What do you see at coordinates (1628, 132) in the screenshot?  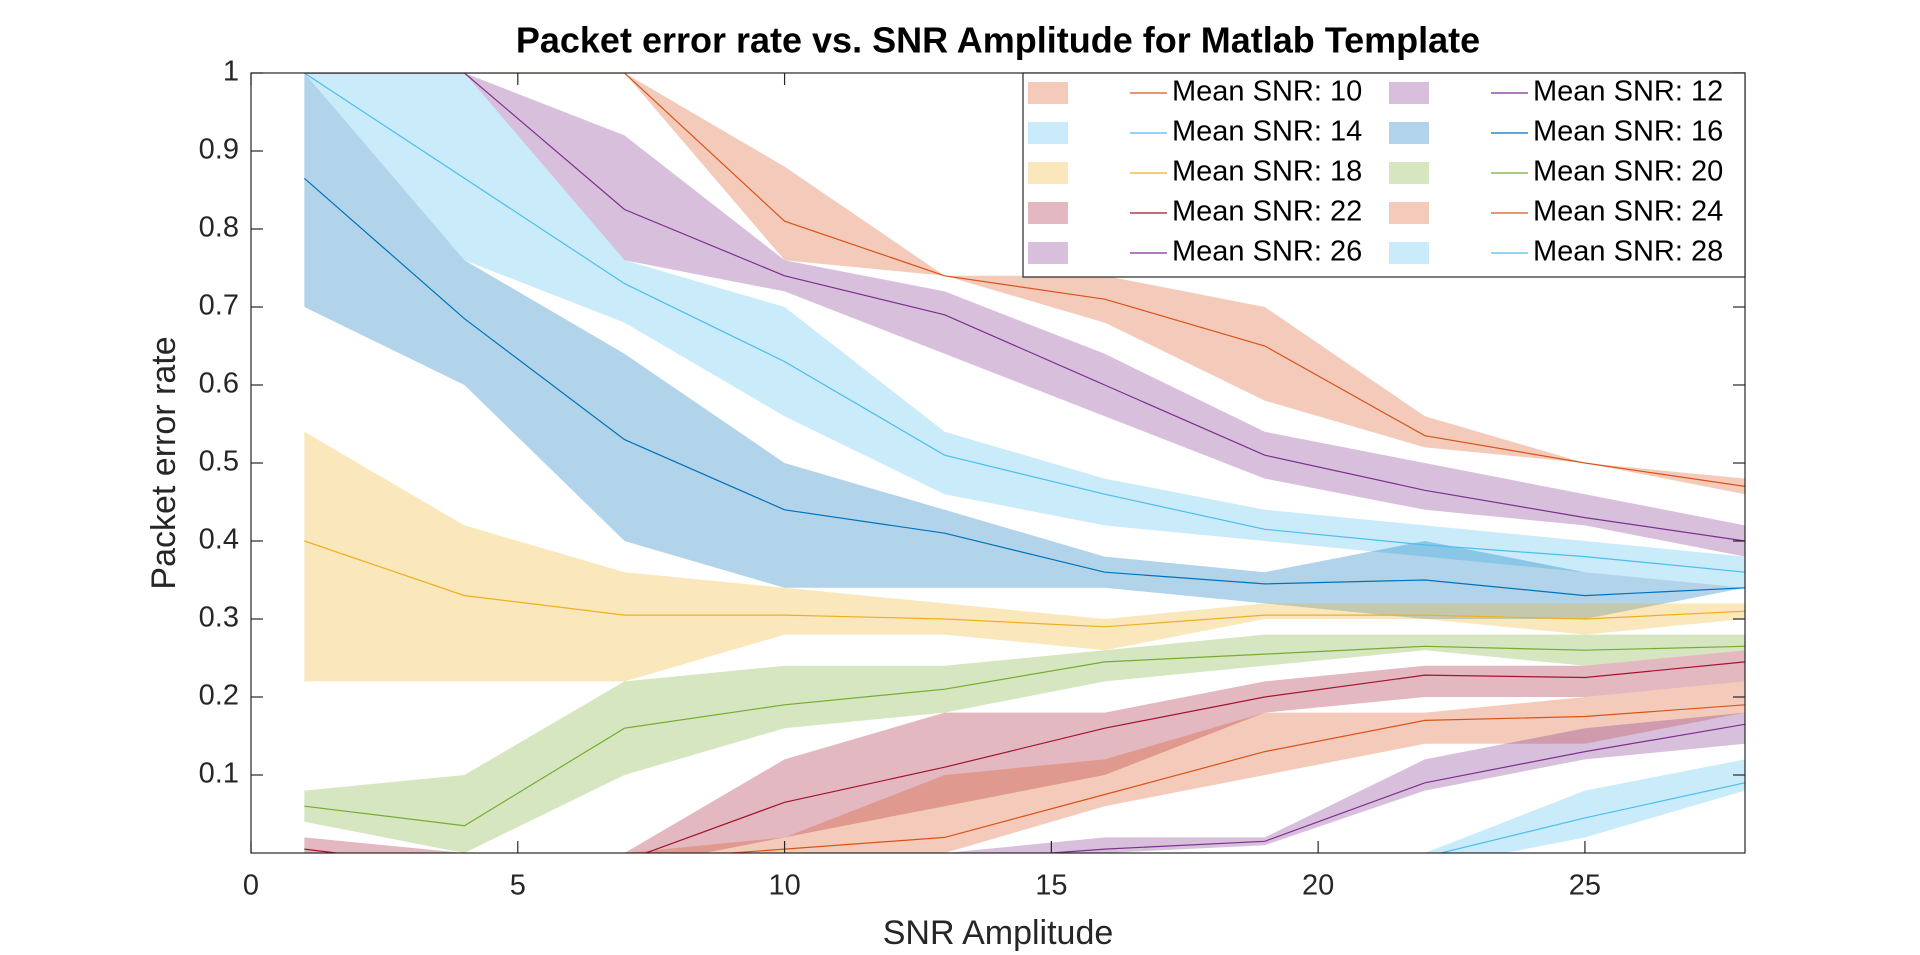 I see `legend-label: Mean SNR: 16` at bounding box center [1628, 132].